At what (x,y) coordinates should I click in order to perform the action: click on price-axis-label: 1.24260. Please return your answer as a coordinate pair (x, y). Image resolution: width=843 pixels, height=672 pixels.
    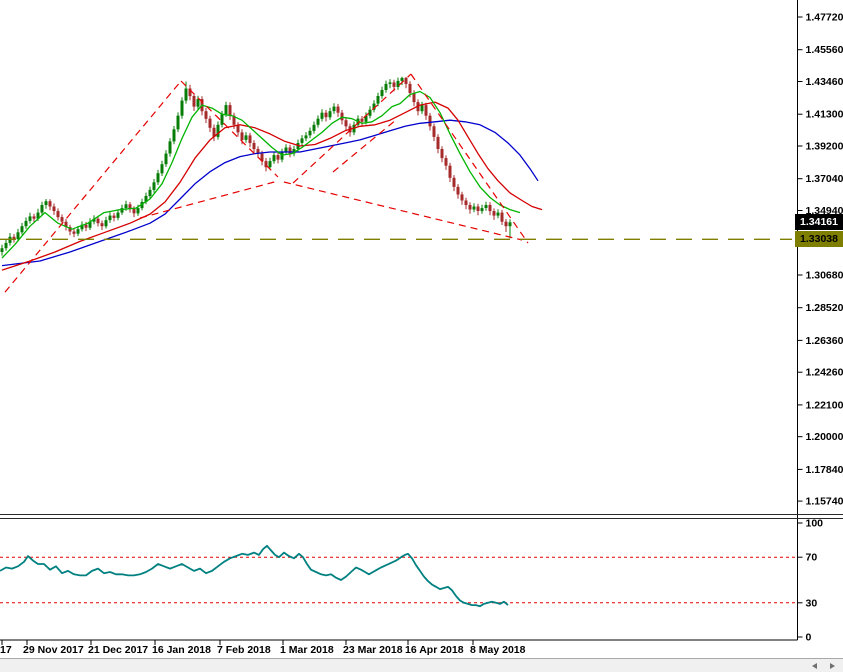
    Looking at the image, I should click on (824, 373).